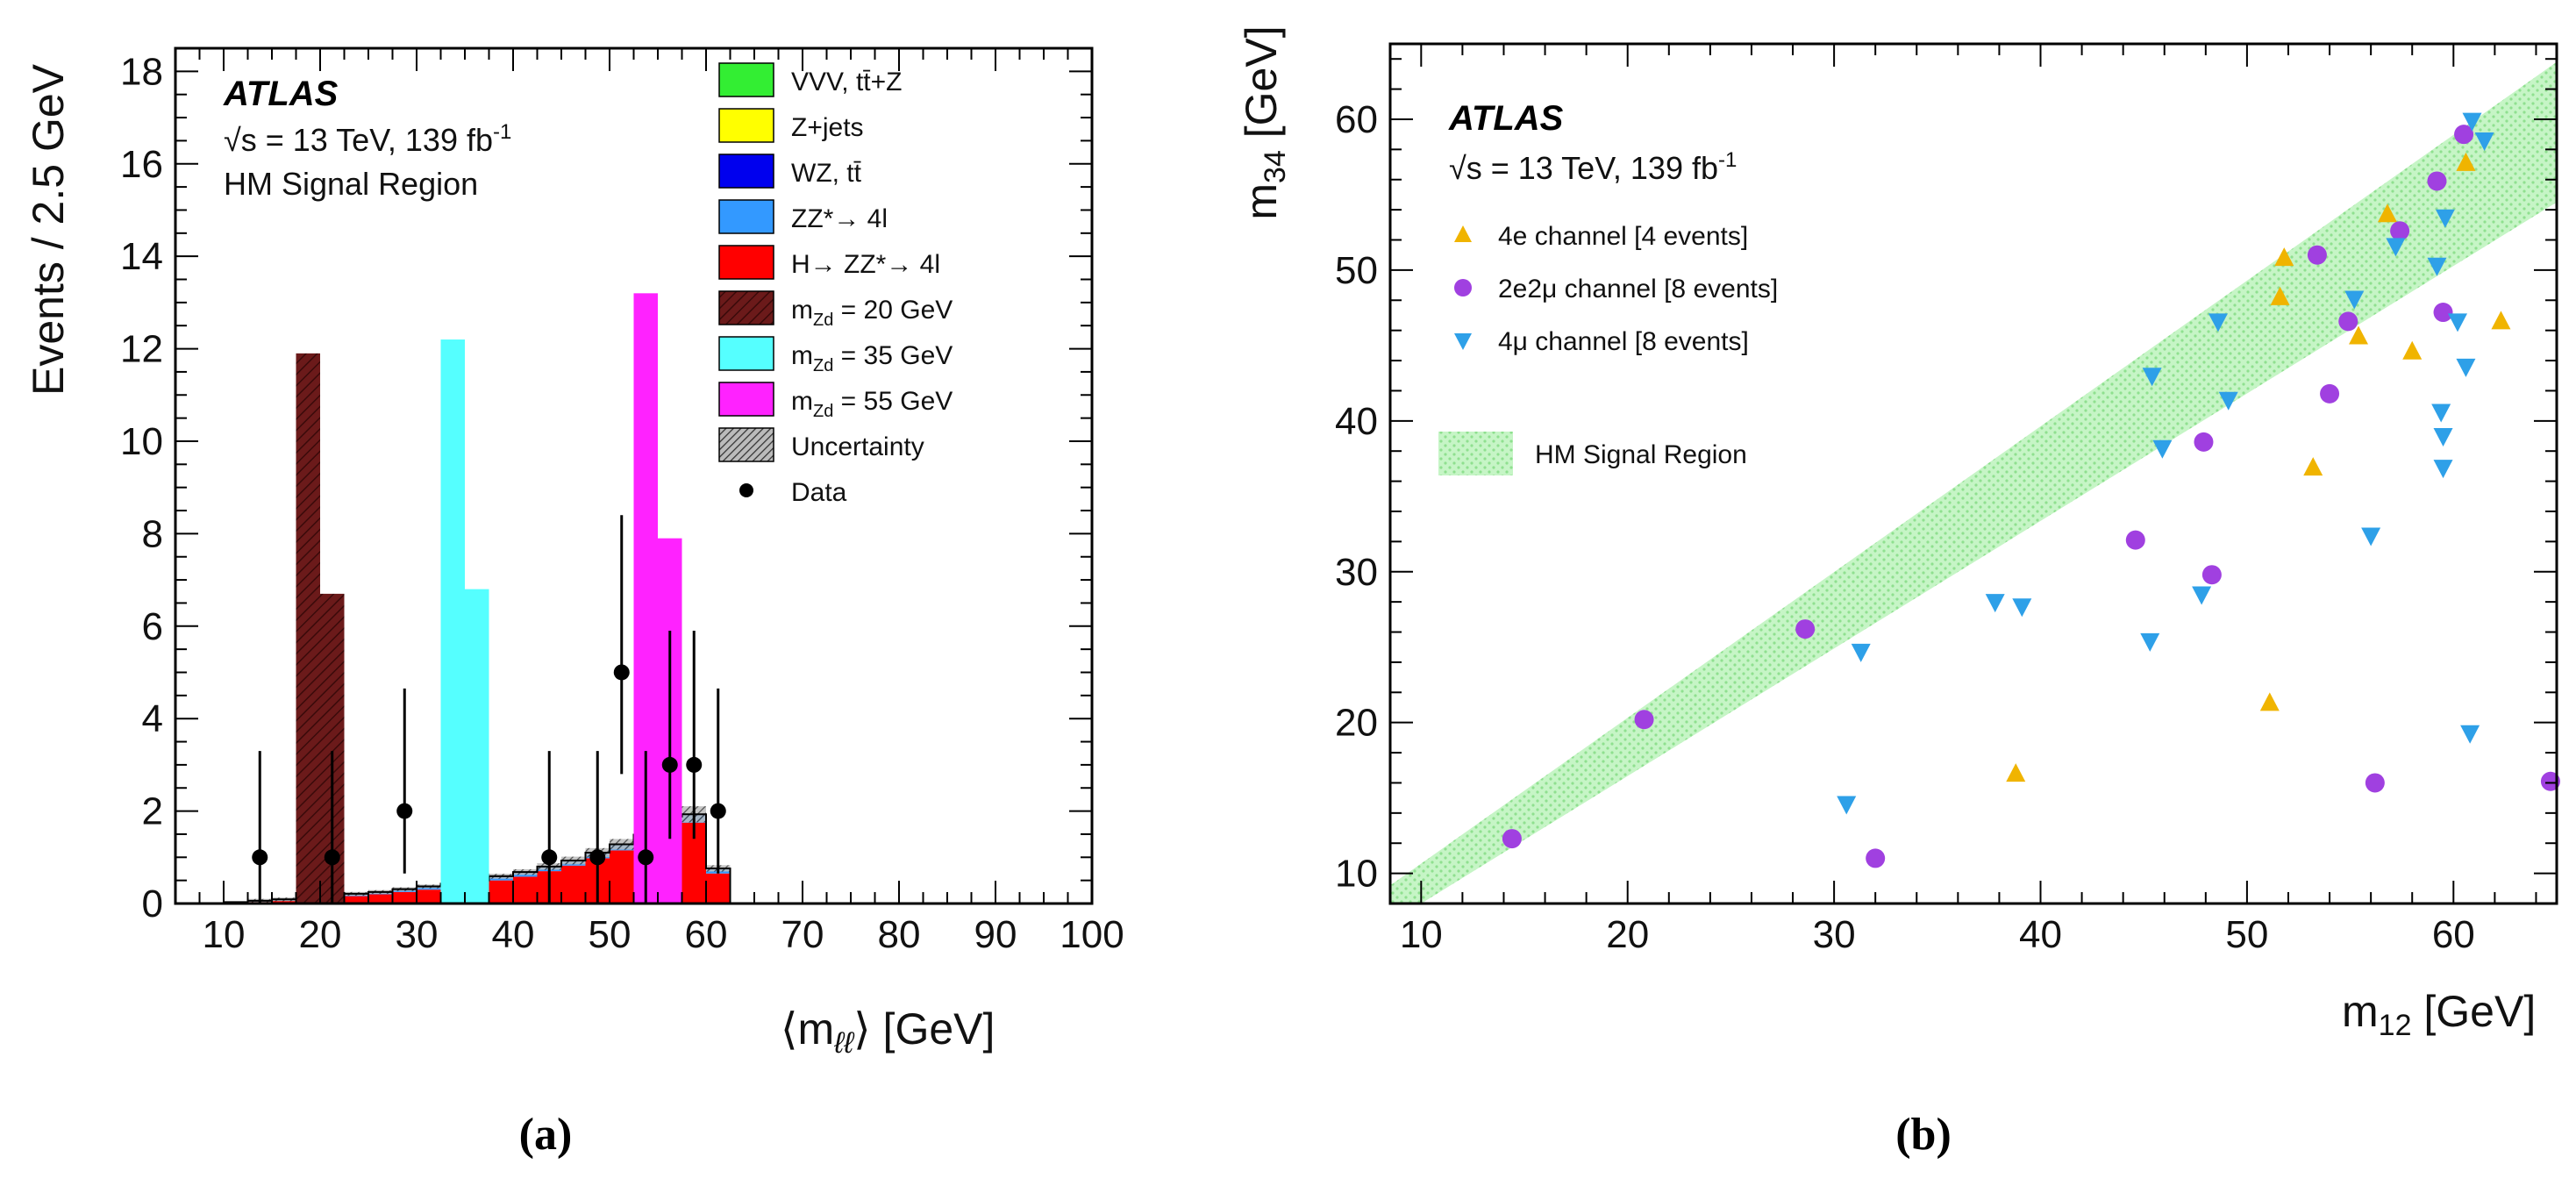 This screenshot has height=1193, width=2576. What do you see at coordinates (707, 934) in the screenshot?
I see `a-x-tick-label: 60` at bounding box center [707, 934].